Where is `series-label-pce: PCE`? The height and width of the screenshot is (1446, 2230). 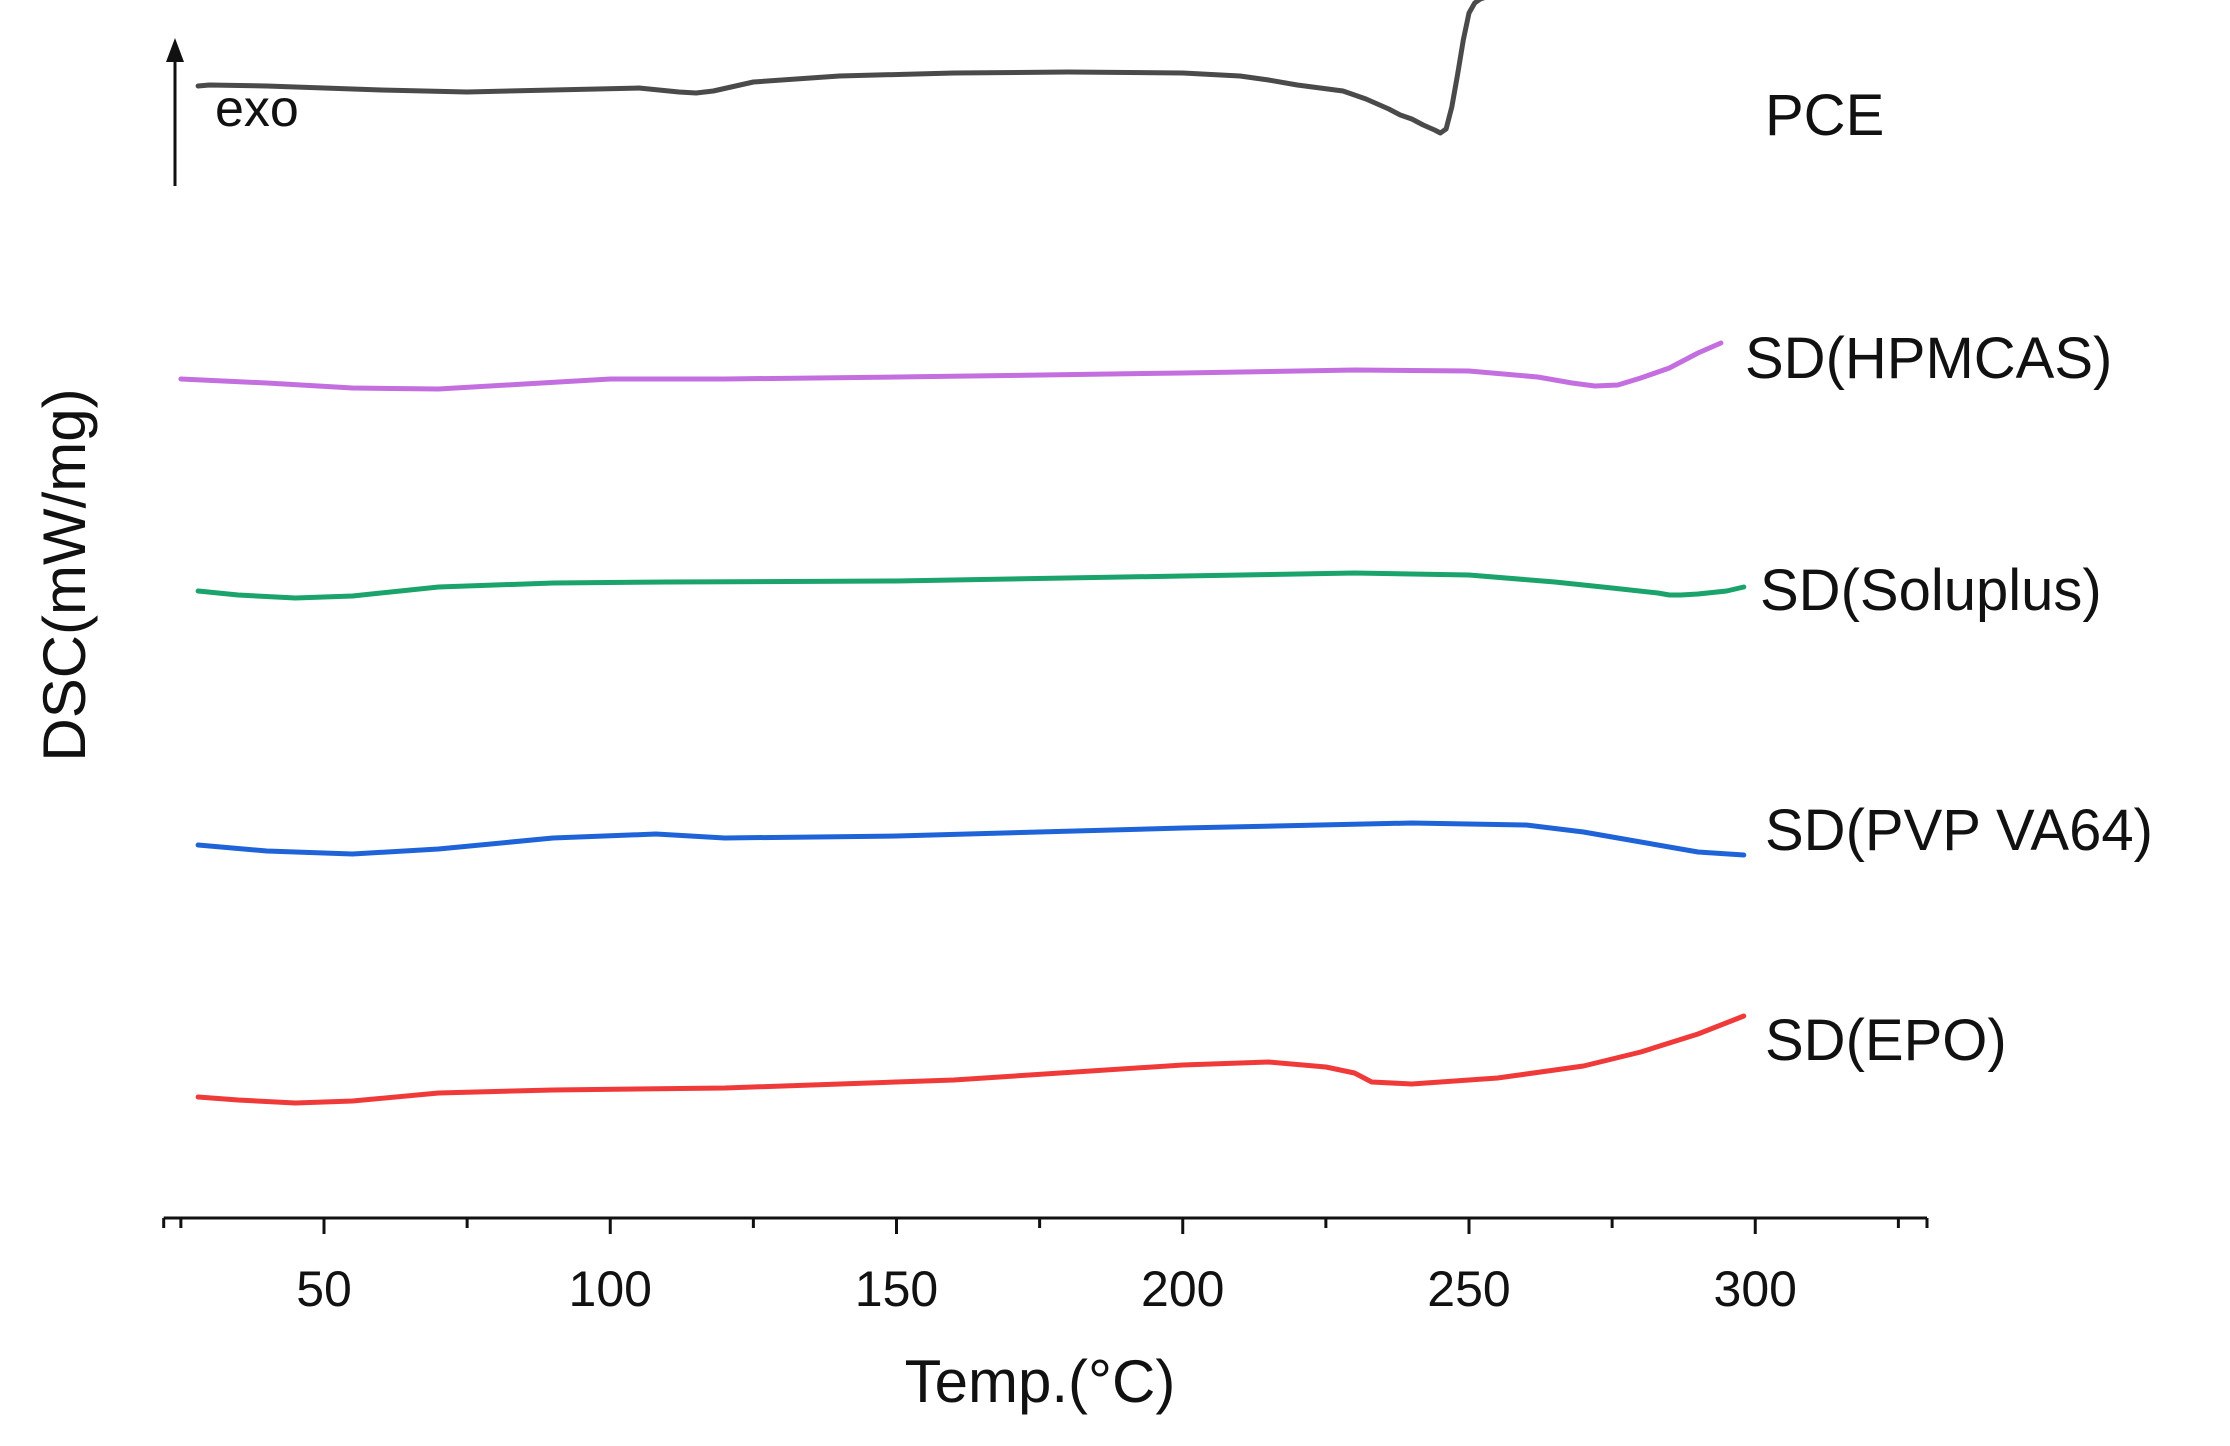
series-label-pce: PCE is located at coordinates (1824, 115).